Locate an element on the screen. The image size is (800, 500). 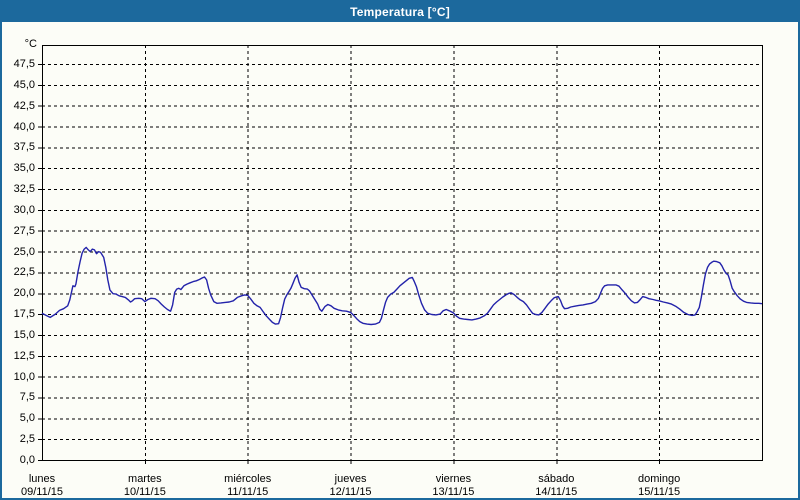
y-axis-tick-label: 12,5 is located at coordinates (24, 355).